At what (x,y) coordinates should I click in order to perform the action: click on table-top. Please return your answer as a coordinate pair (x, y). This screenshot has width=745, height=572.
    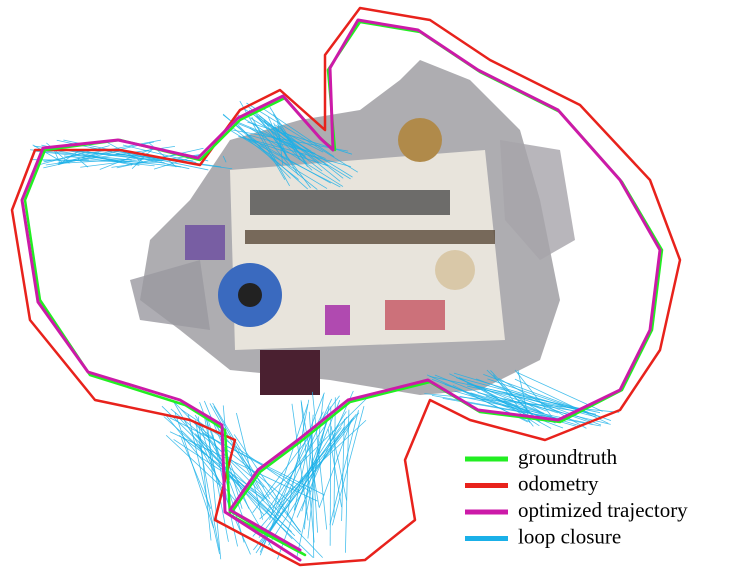
    Looking at the image, I should click on (367, 250).